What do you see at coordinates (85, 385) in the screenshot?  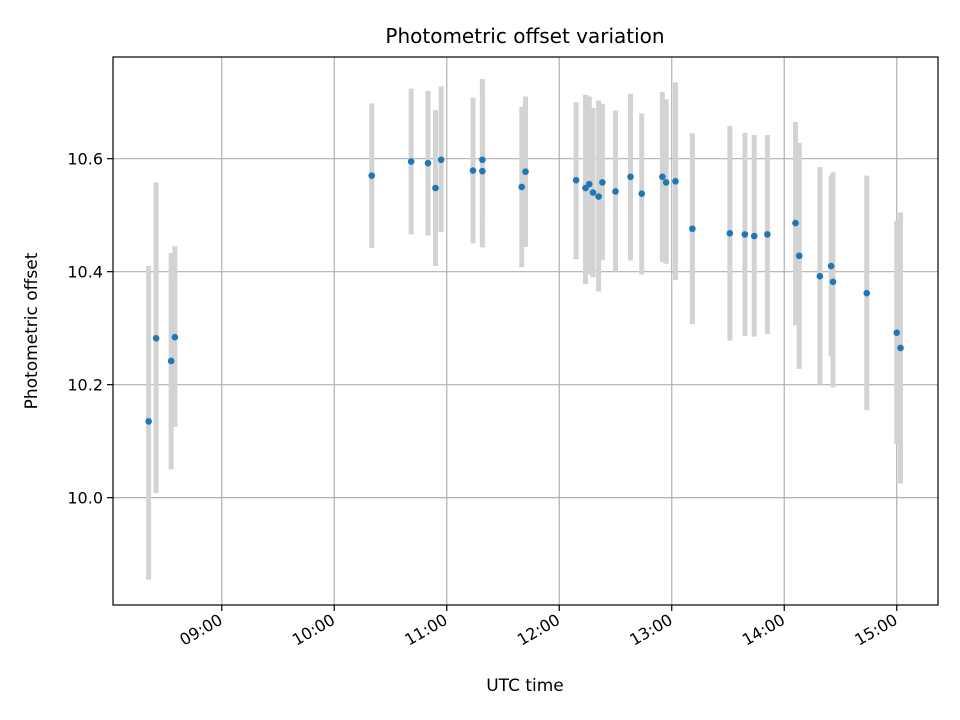 I see `y-tick-label: 10.2` at bounding box center [85, 385].